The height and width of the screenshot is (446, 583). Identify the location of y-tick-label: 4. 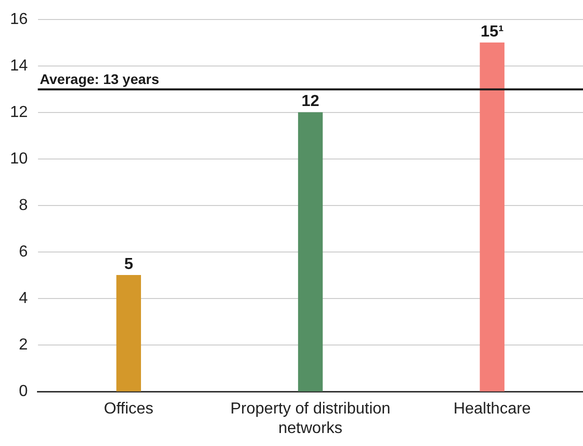
(23, 299).